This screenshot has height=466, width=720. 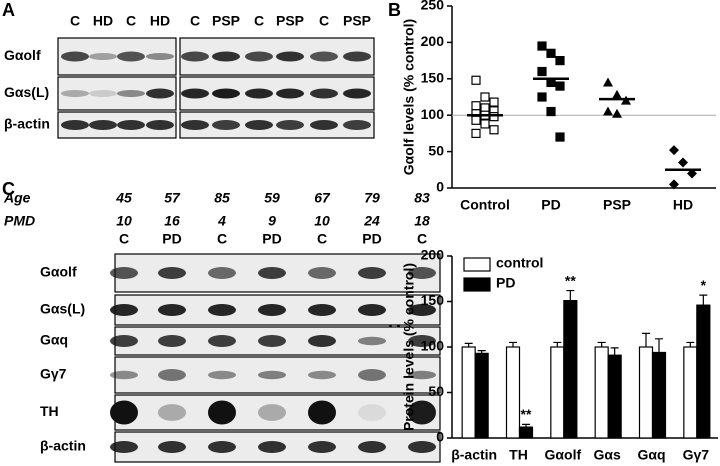 I want to click on blot, so click(x=277, y=412).